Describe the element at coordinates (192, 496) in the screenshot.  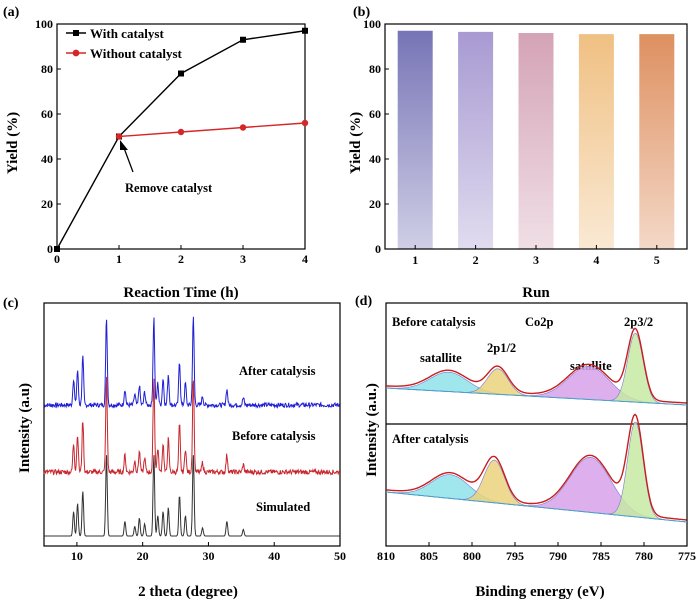
I see `xrd-pattern-simulated` at that location.